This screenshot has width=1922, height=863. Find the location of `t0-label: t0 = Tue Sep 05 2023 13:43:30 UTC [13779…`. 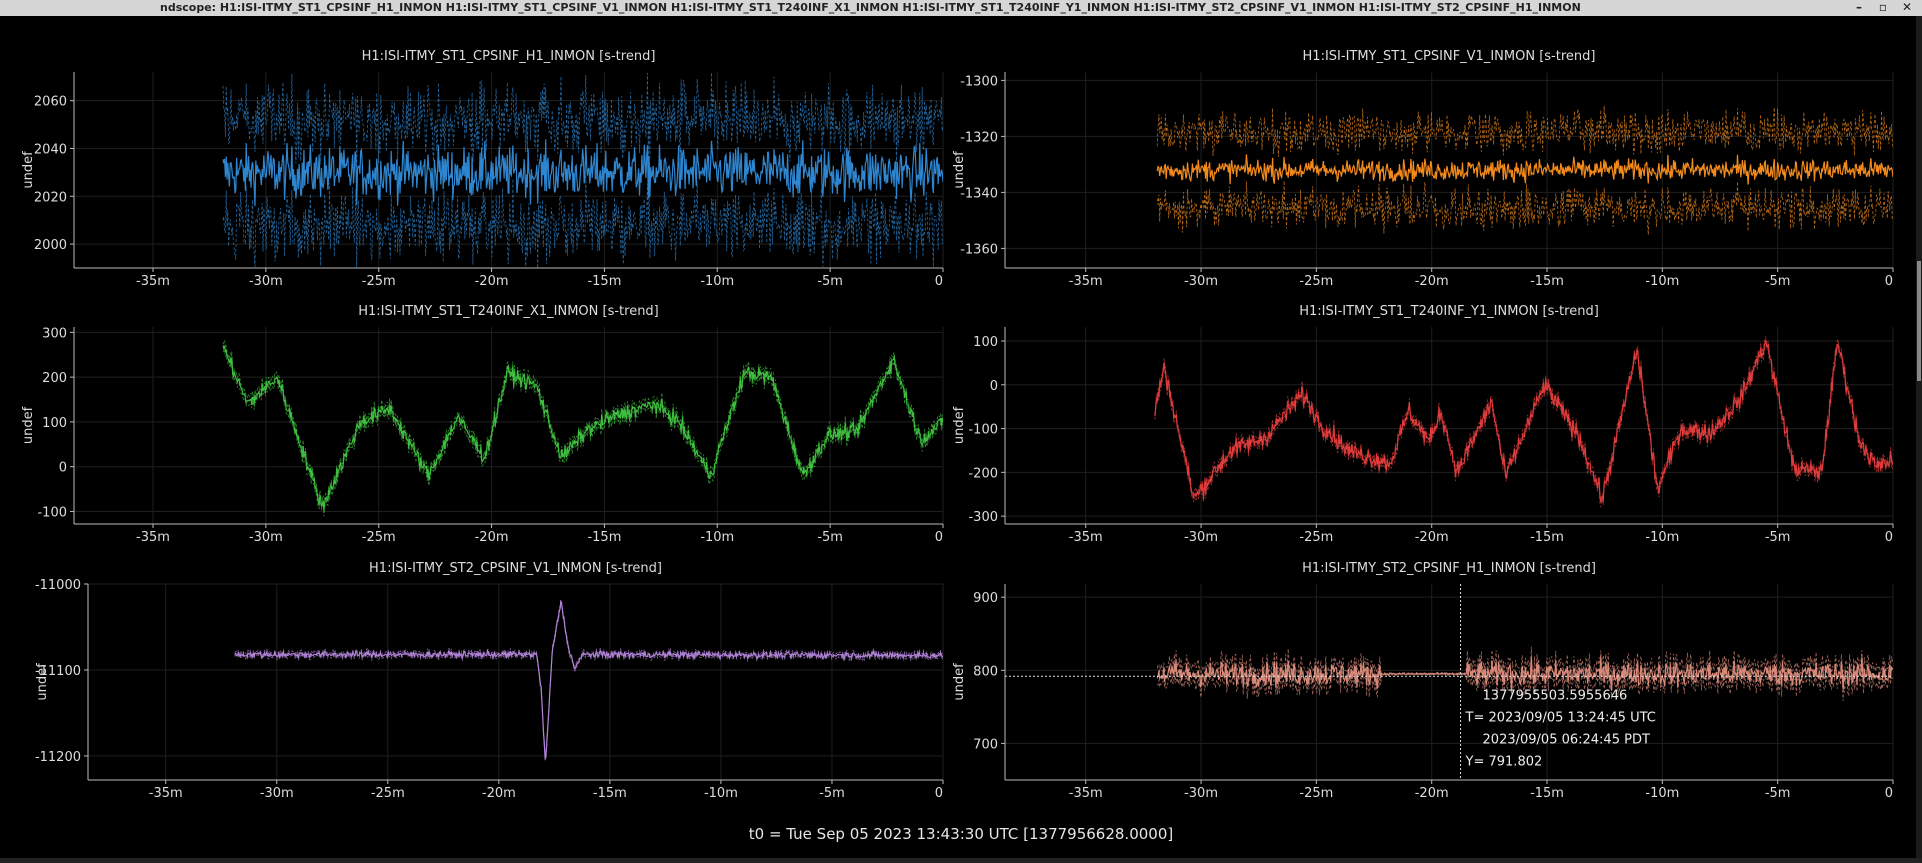

t0-label: t0 = Tue Sep 05 2023 13:43:30 UTC [13779… is located at coordinates (961, 834).